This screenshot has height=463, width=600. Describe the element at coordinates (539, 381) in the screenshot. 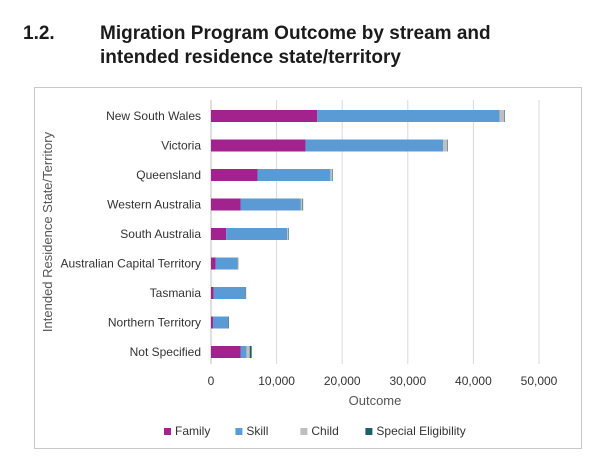

I see `x-tick-label: 50,000` at that location.